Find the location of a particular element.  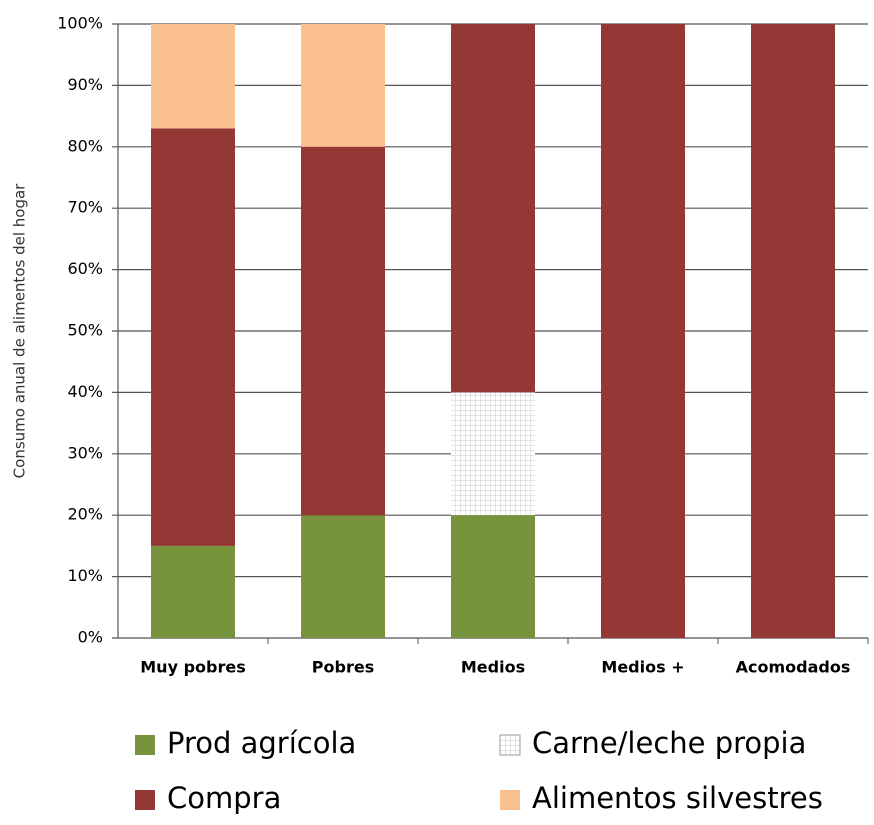

y-tick-label: 100% is located at coordinates (80, 23).